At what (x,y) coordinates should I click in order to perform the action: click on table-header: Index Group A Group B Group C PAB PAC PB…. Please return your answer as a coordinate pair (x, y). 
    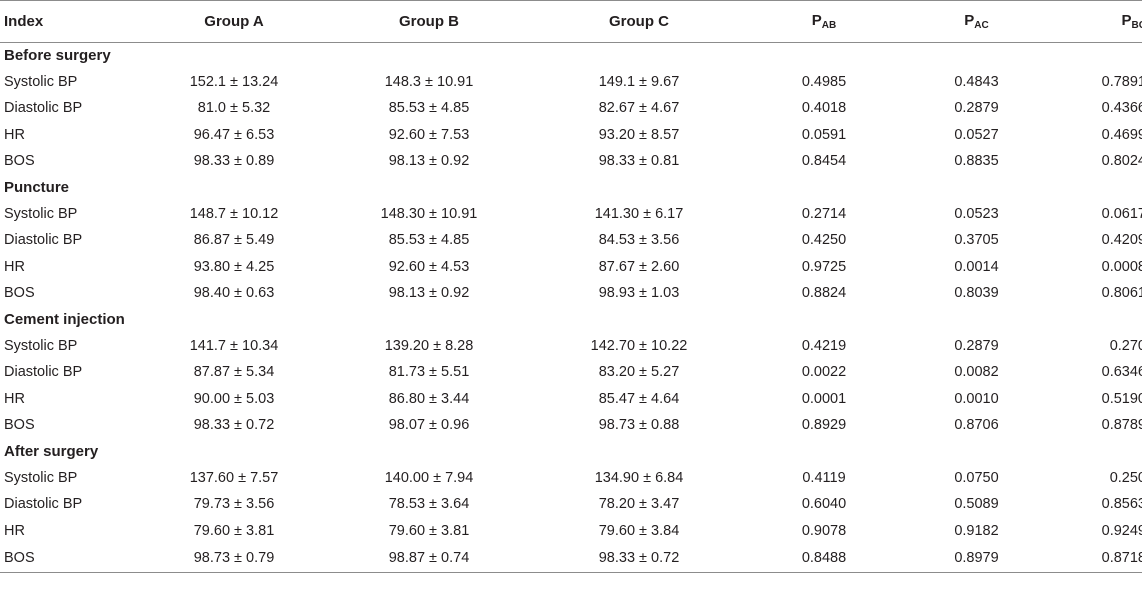
    Looking at the image, I should click on (571, 21).